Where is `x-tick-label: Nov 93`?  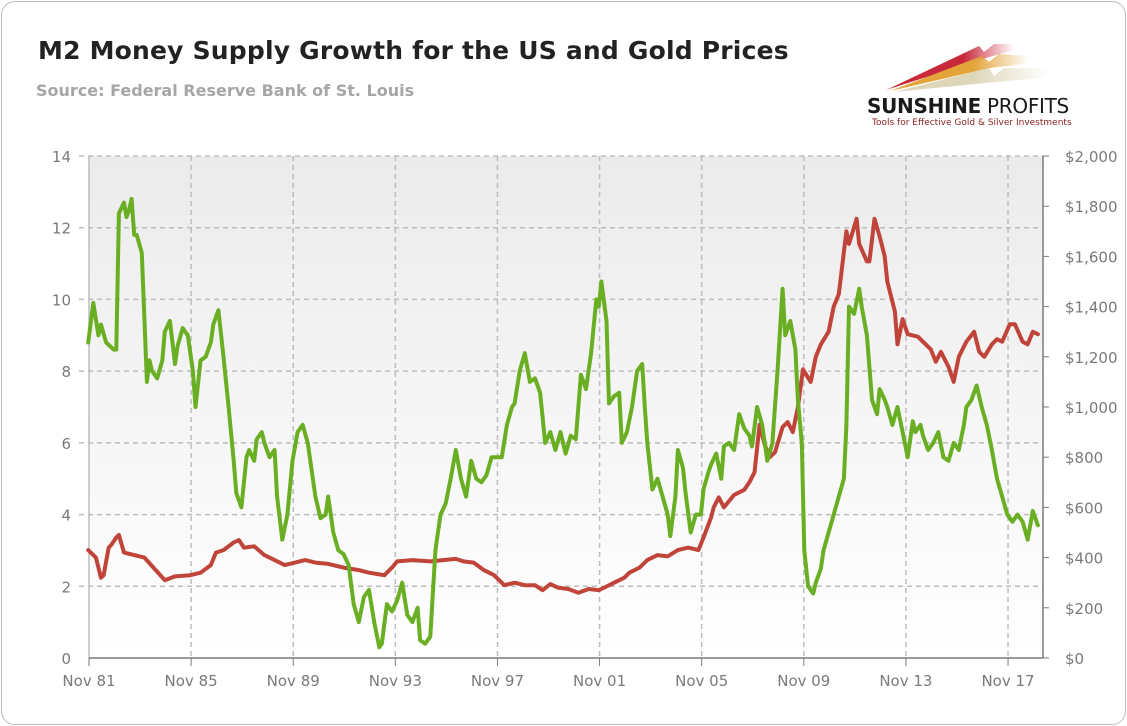
x-tick-label: Nov 93 is located at coordinates (395, 681).